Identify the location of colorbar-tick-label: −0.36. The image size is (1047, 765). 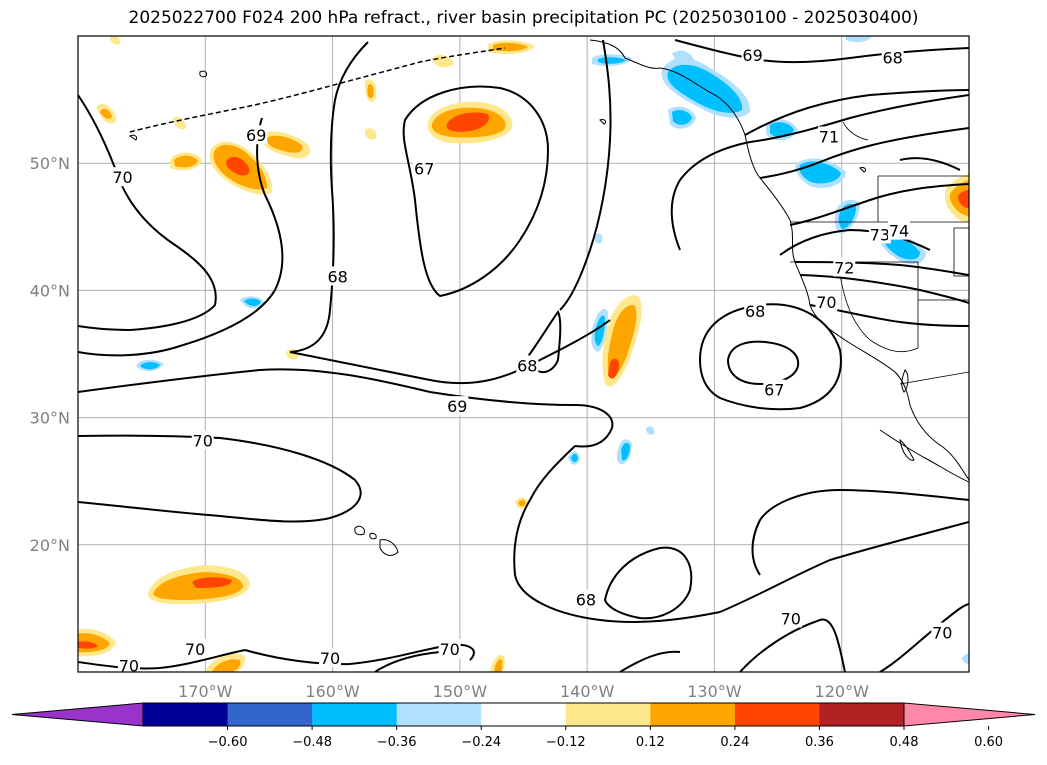
(397, 742).